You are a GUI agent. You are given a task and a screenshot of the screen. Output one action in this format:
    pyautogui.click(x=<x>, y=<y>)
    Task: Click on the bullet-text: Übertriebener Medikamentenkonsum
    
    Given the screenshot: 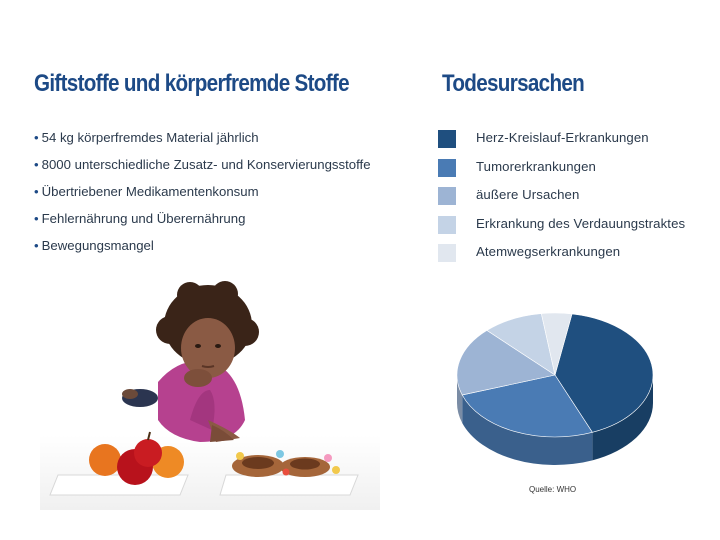 What is the action you would take?
    pyautogui.click(x=150, y=191)
    